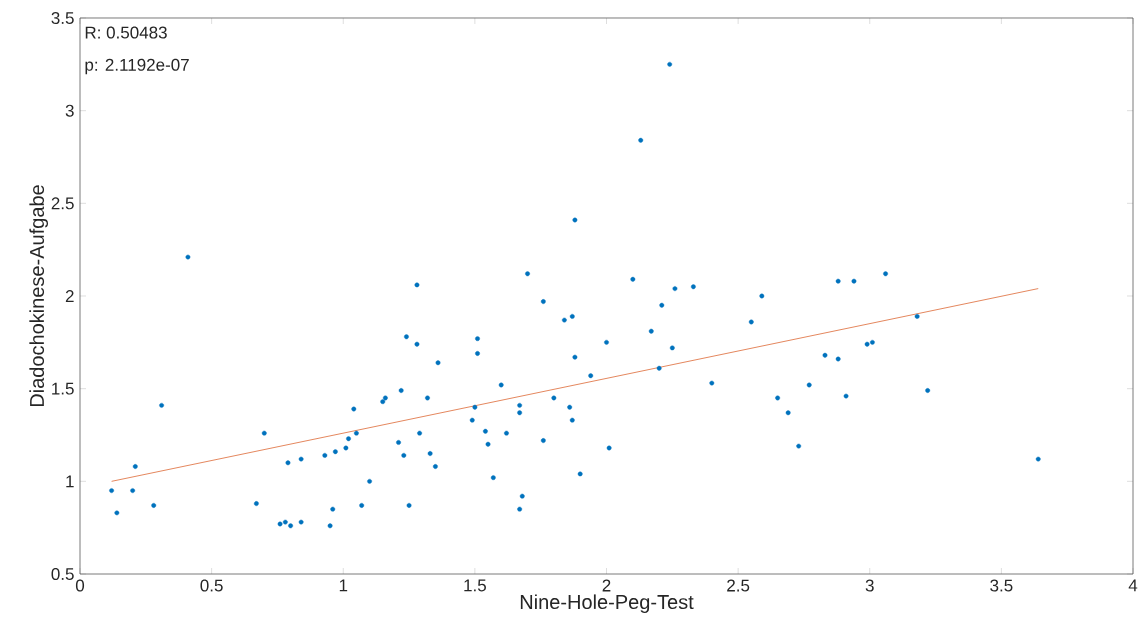  Describe the element at coordinates (69, 110) in the screenshot. I see `y-tick-label: 3` at that location.